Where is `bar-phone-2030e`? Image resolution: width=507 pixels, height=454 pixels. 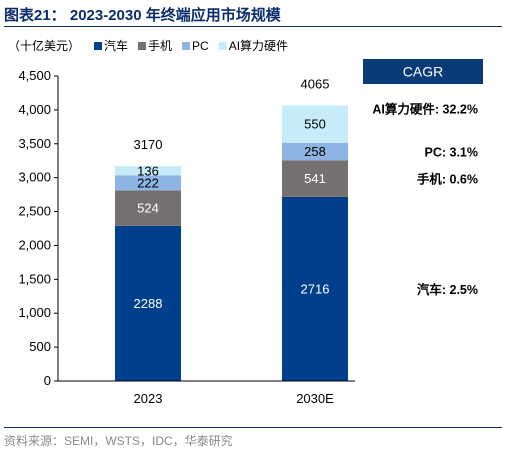
bar-phone-2030e is located at coordinates (315, 178).